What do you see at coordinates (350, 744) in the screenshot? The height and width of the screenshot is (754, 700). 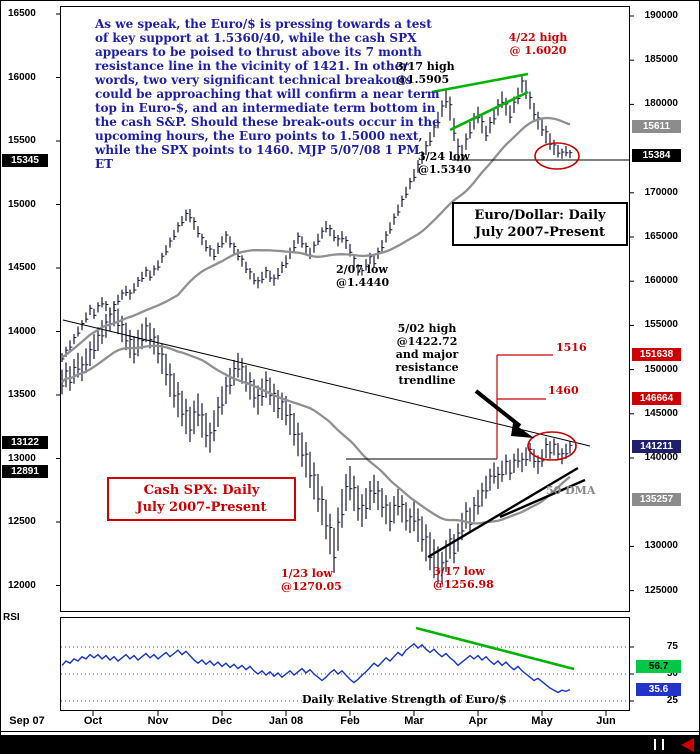 I see `horizontal-scrollbar` at bounding box center [350, 744].